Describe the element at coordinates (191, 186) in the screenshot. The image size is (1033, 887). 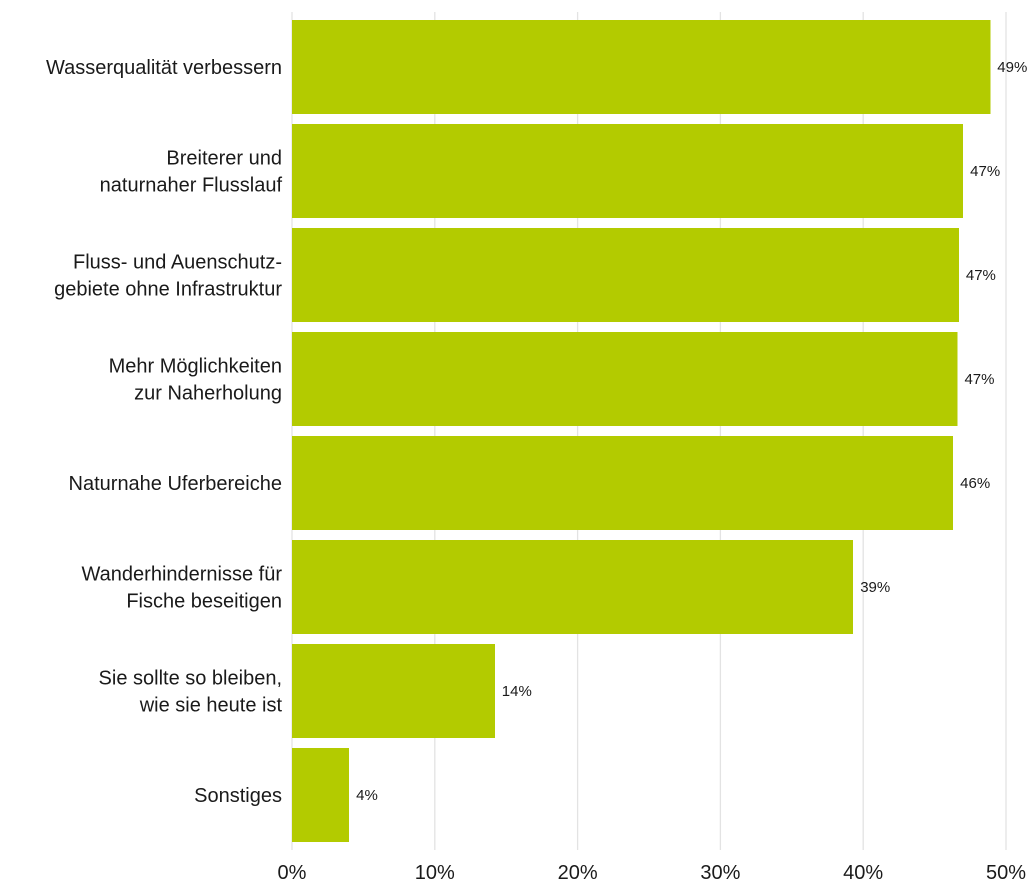
I see `category-label-line: naturnaher Flusslauf` at that location.